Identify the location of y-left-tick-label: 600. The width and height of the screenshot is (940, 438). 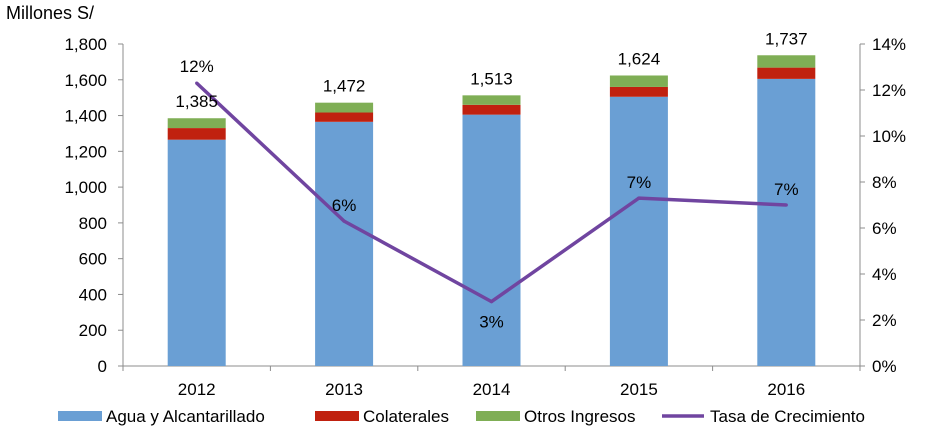
(93, 259).